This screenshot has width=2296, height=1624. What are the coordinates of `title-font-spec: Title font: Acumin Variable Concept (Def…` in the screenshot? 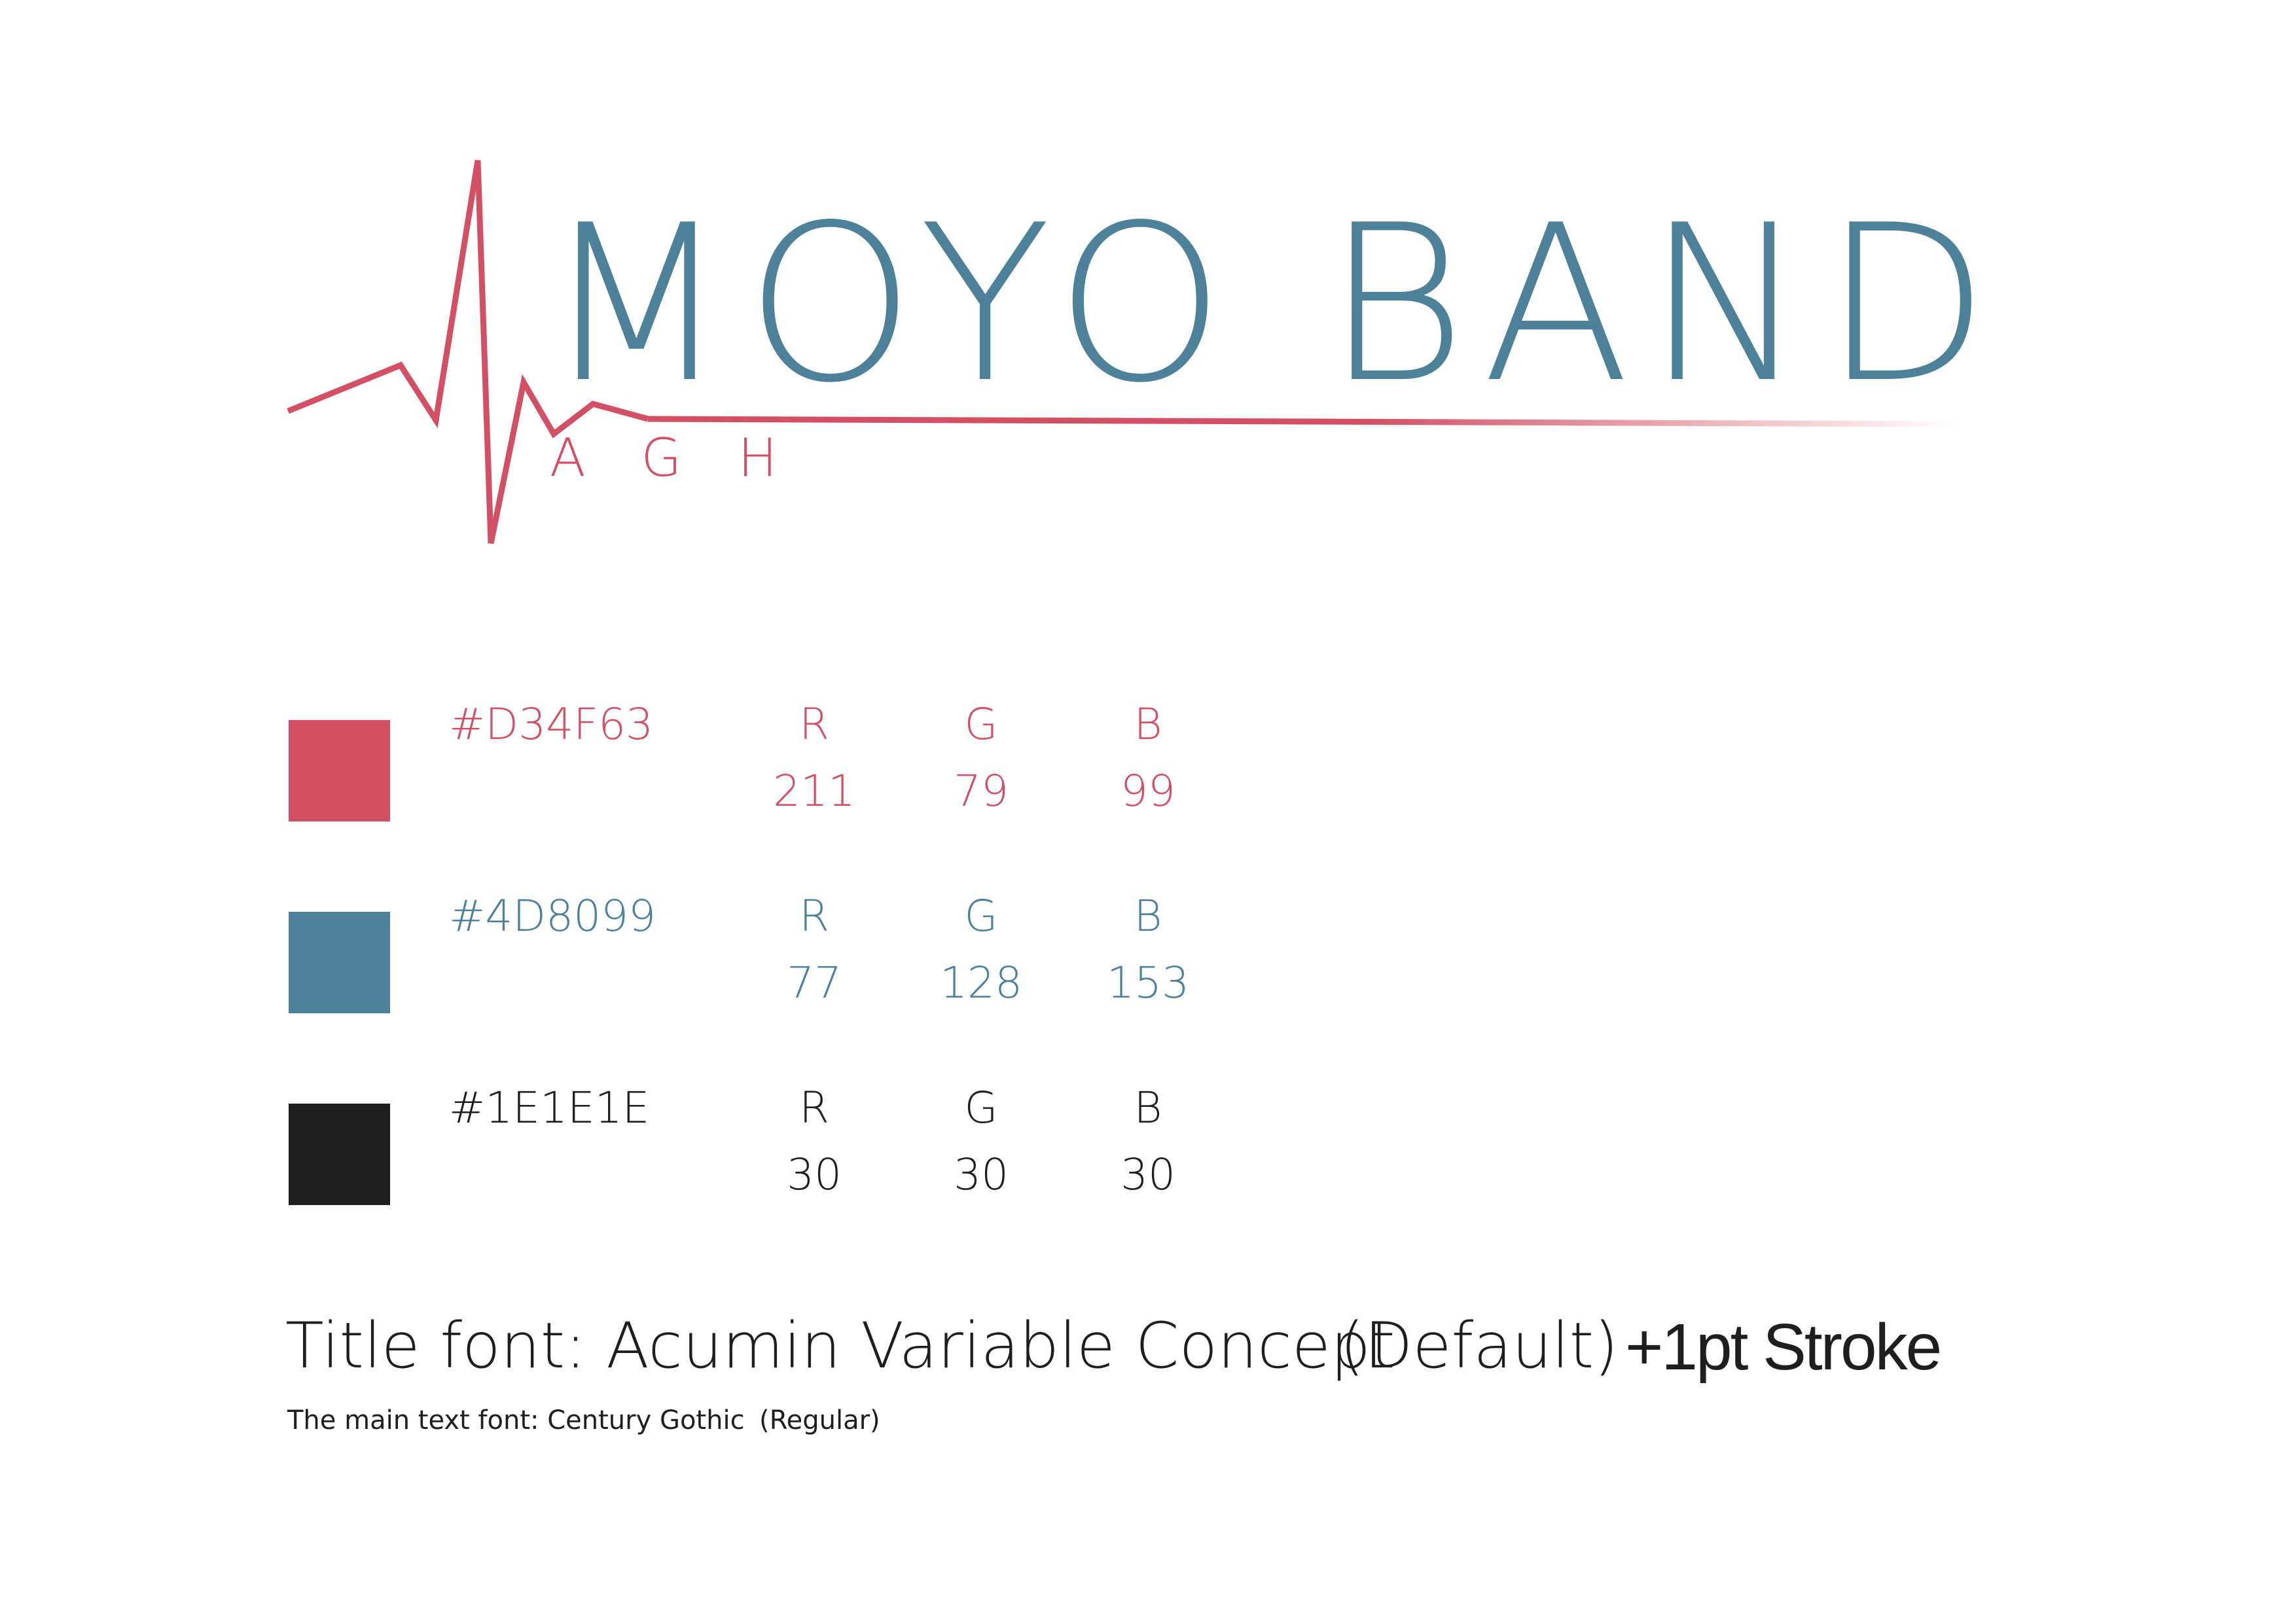 It's located at (1148, 1350).